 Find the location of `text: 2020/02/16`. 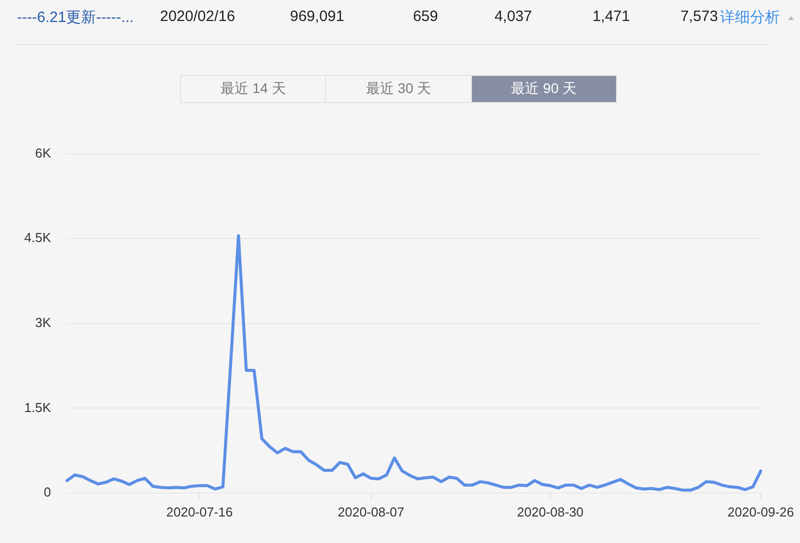

text: 2020/02/16 is located at coordinates (198, 16).